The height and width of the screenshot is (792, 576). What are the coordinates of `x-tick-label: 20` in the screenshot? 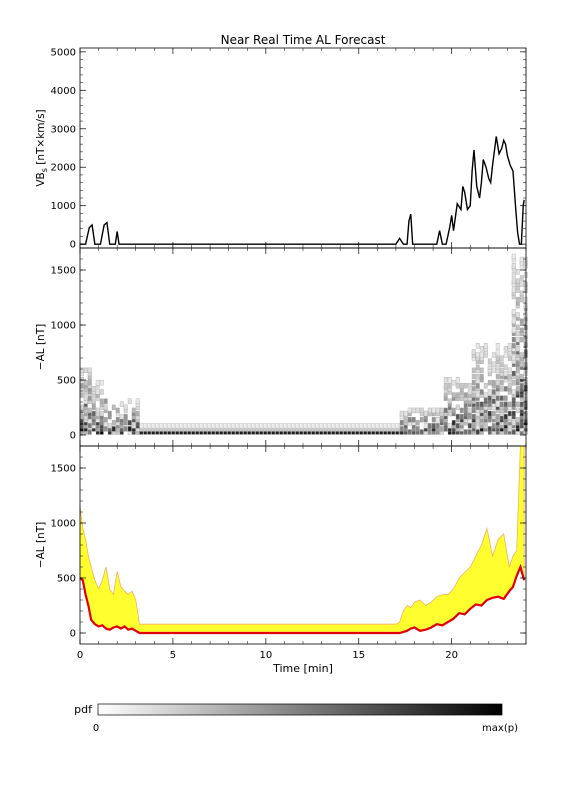 It's located at (451, 655).